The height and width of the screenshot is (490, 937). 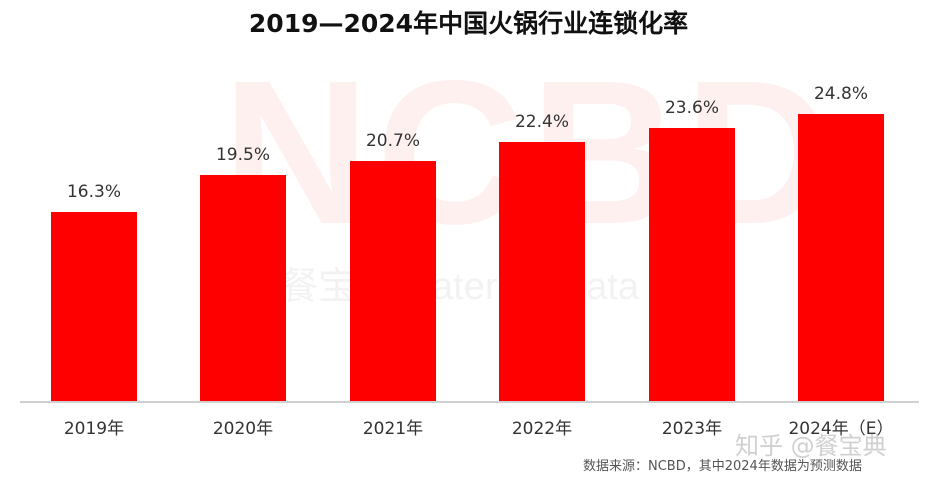 I want to click on zhihu-watermark: 知乎 @餐宝典, so click(x=811, y=446).